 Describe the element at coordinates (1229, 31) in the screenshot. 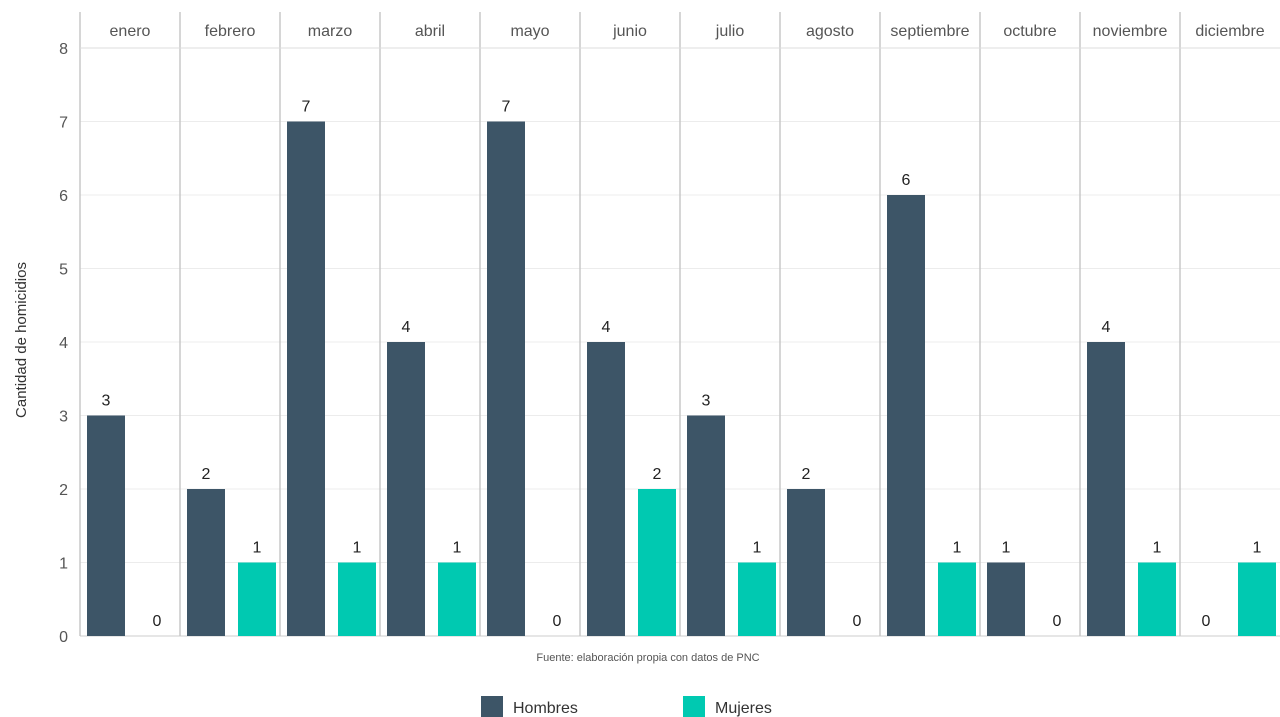

I see `month-label: diciembre` at that location.